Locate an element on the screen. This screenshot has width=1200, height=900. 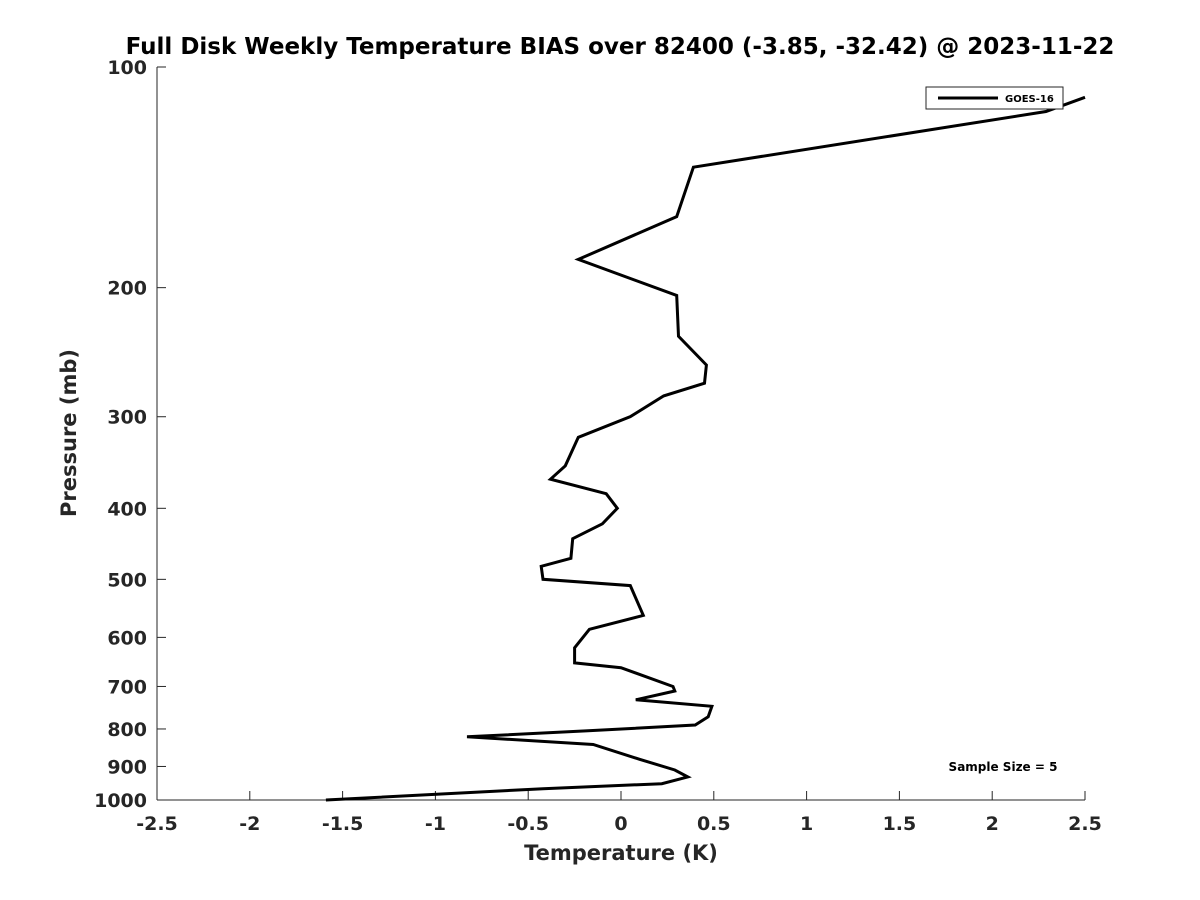
x-tick-label: 2 is located at coordinates (992, 824).